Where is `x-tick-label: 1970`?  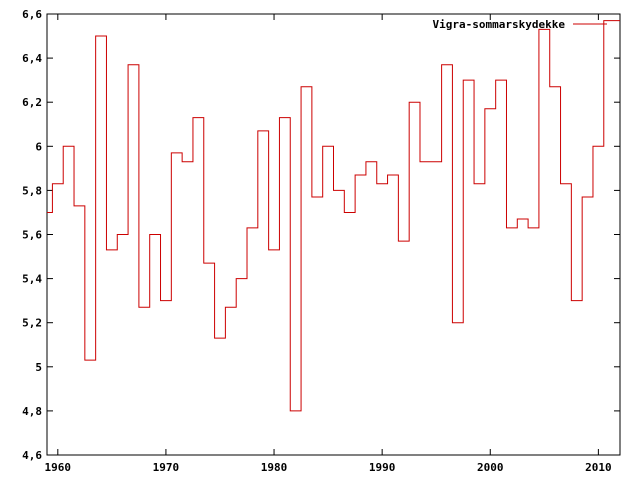 x-tick-label: 1970 is located at coordinates (166, 467).